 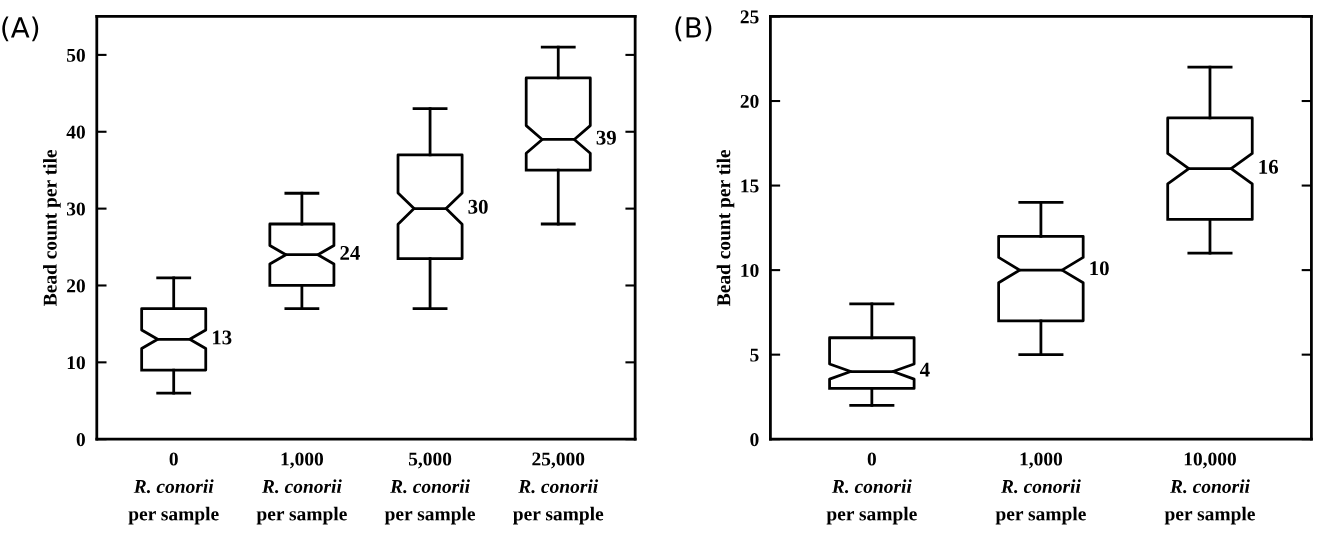 I want to click on x-tick-label: 10,000 R. conorii per sample, so click(x=1209, y=488).